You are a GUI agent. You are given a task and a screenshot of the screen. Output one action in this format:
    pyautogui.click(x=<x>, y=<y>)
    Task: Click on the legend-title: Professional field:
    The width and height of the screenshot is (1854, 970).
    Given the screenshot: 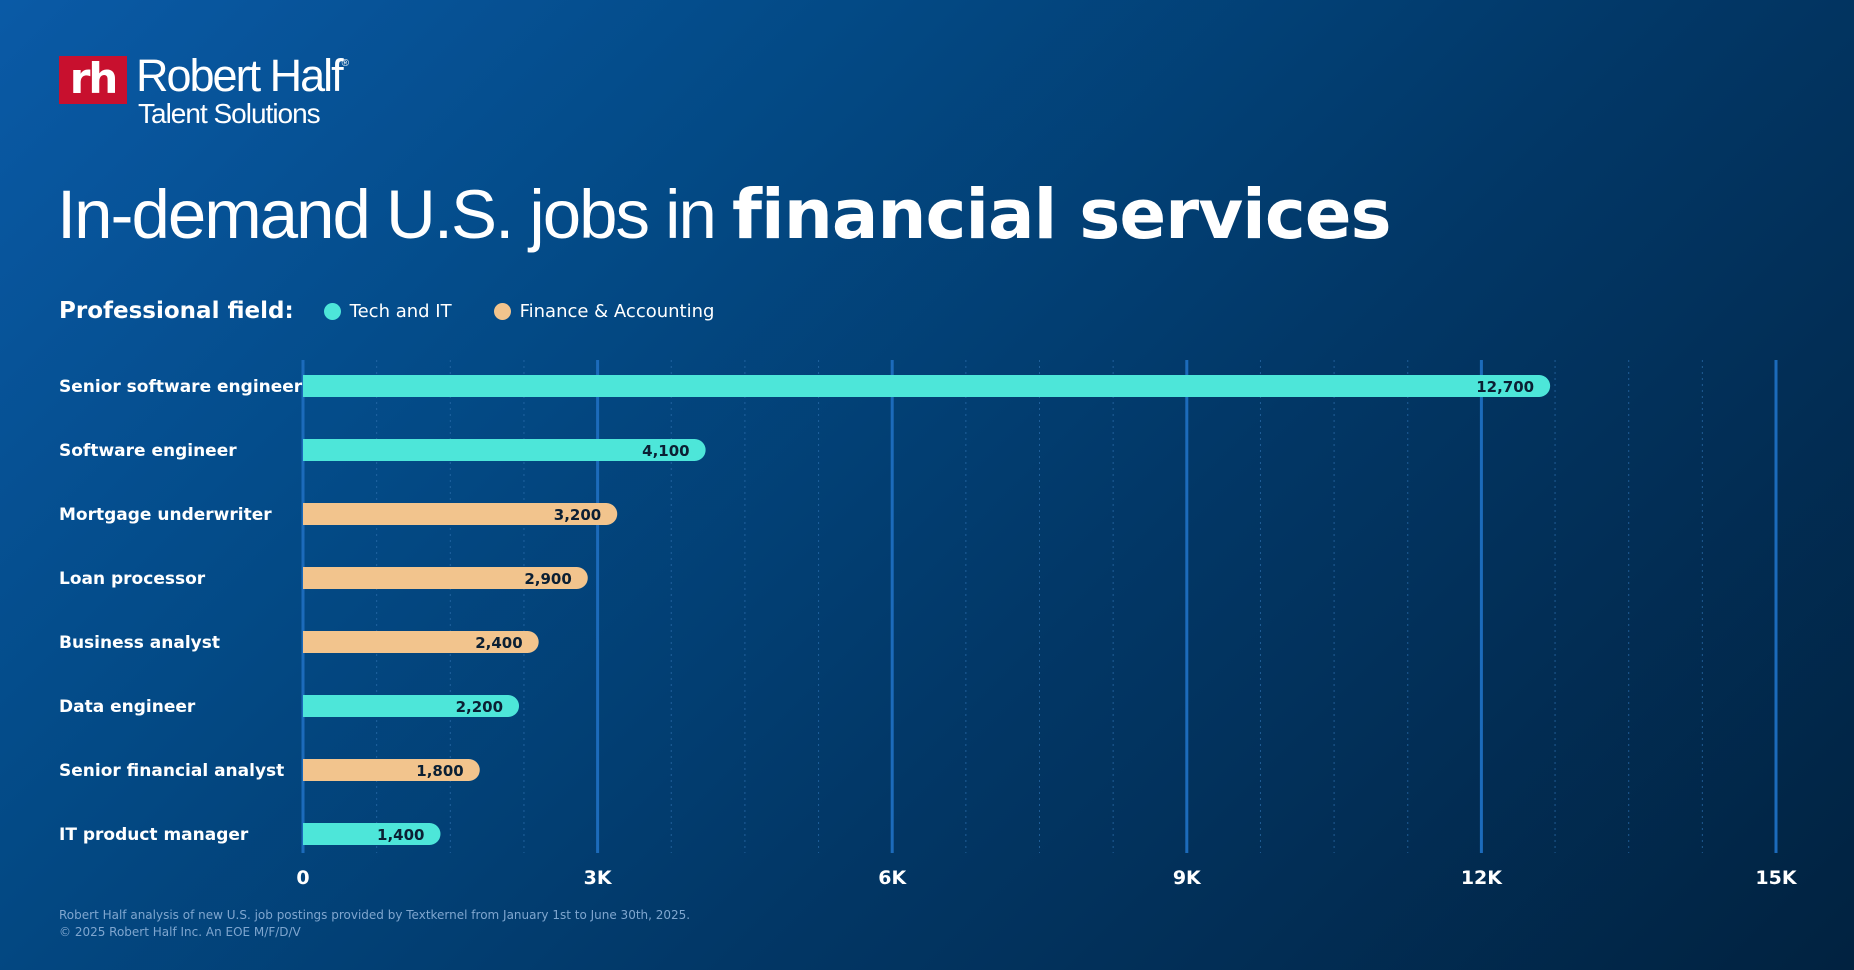 What is the action you would take?
    pyautogui.click(x=176, y=311)
    